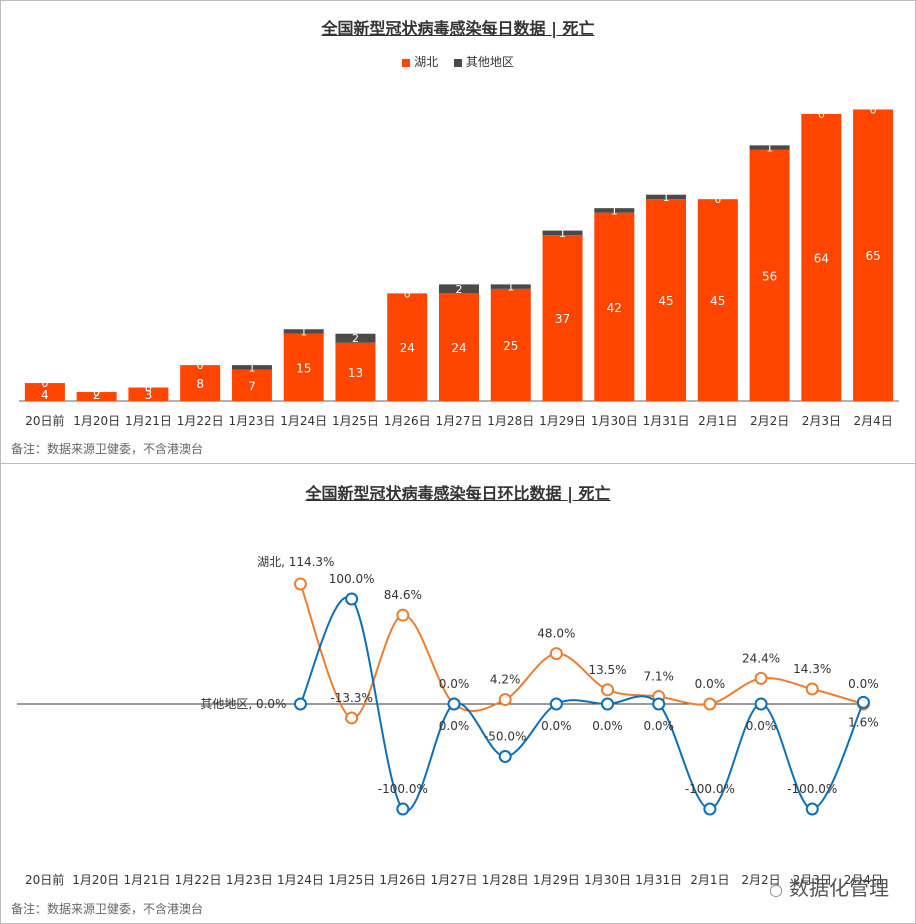  I want to click on data-label-hubei: 3, so click(149, 395).